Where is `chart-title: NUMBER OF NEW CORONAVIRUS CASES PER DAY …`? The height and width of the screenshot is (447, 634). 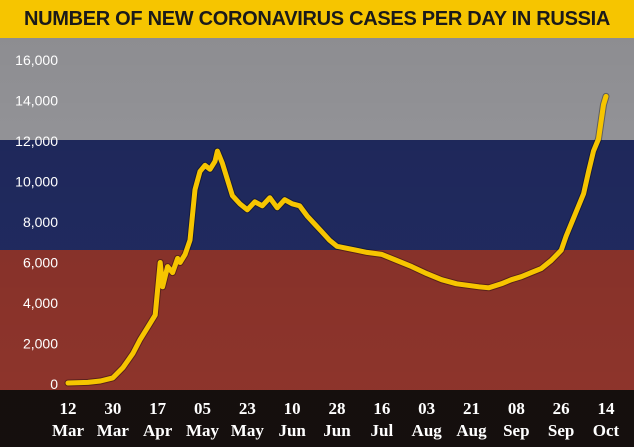 chart-title: NUMBER OF NEW CORONAVIRUS CASES PER DAY … is located at coordinates (317, 19).